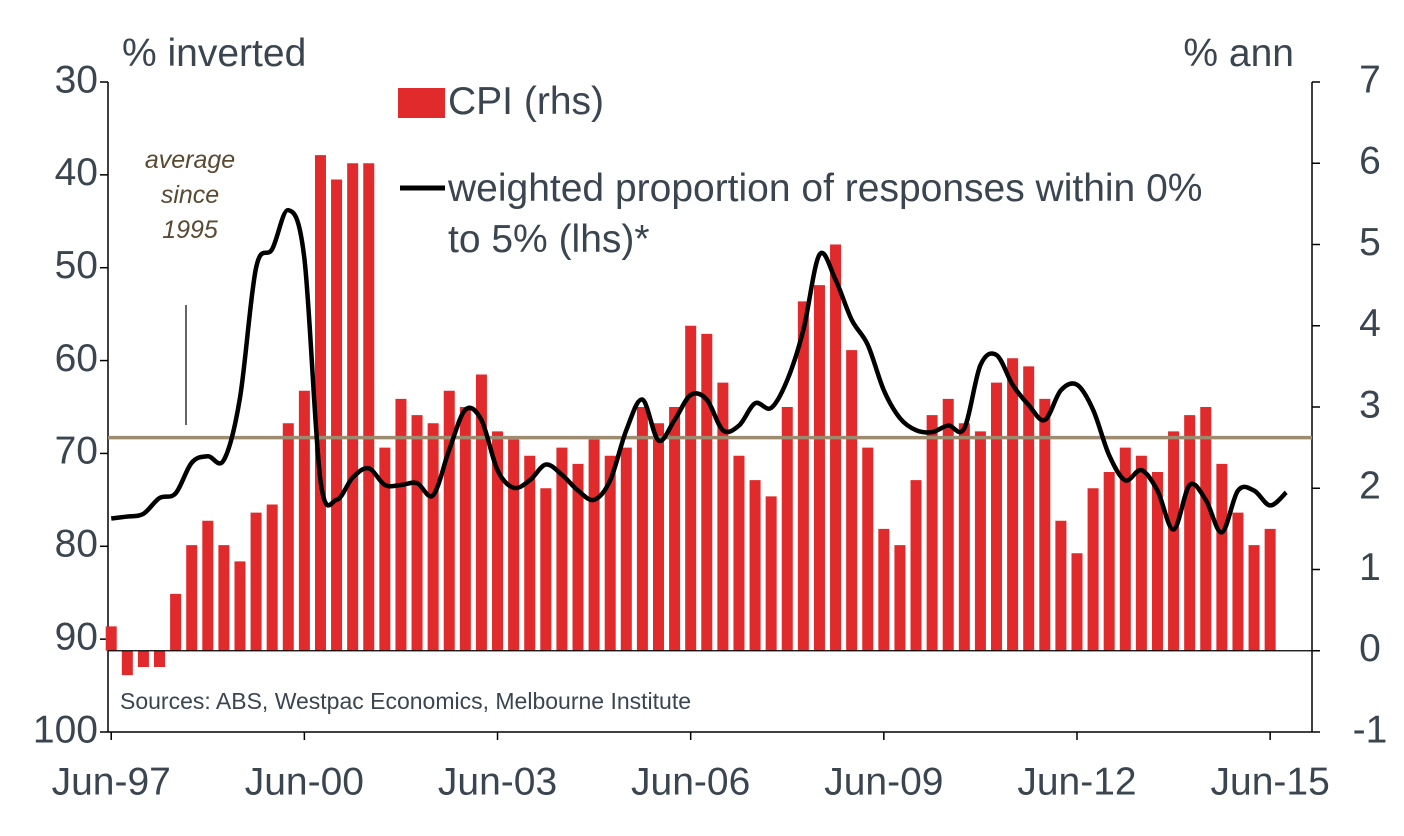  What do you see at coordinates (1370, 323) in the screenshot?
I see `y2-tick-label: 4` at bounding box center [1370, 323].